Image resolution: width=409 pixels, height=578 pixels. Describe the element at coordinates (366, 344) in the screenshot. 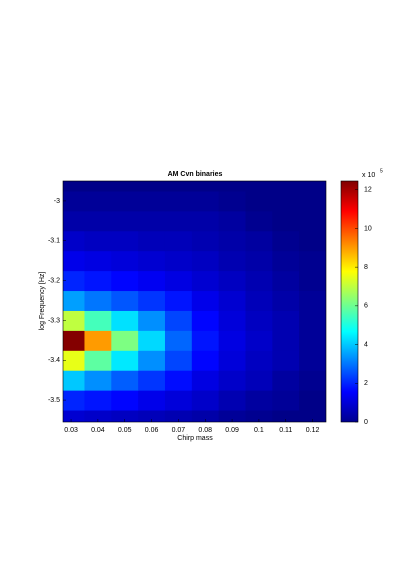

I see `colorbar-tick-label: 4` at that location.